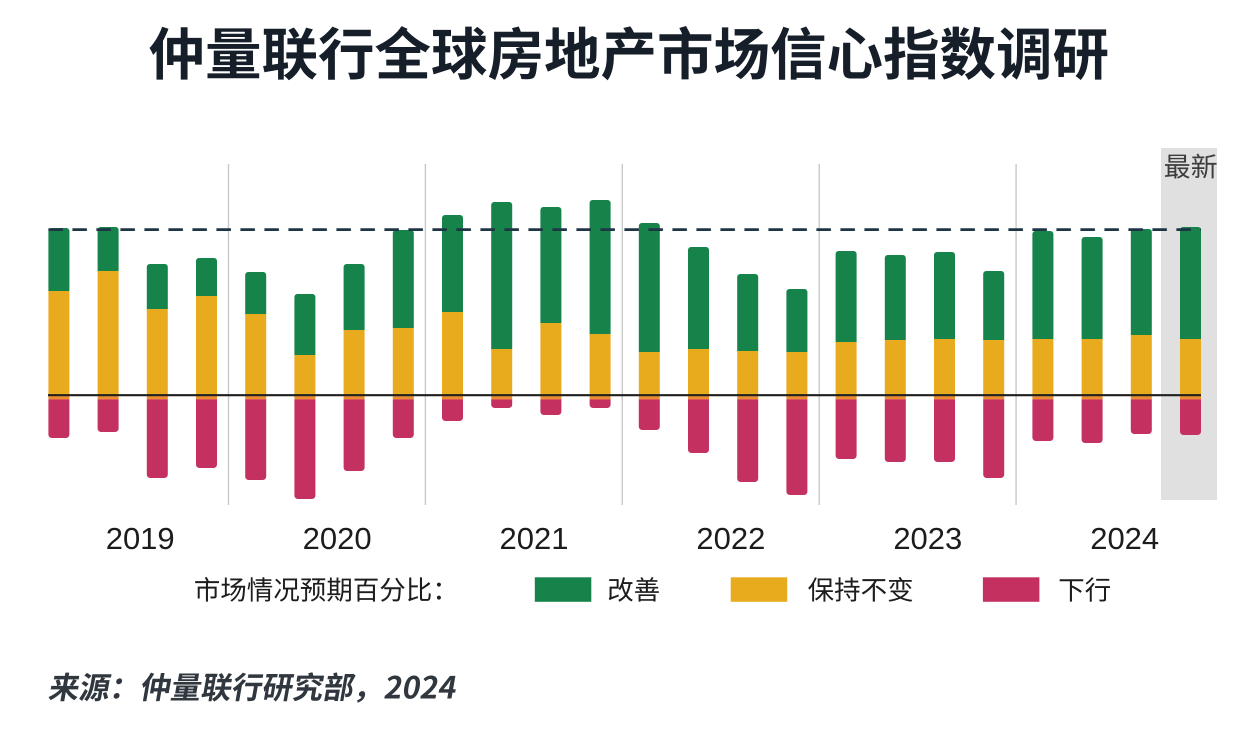 The width and height of the screenshot is (1260, 747). What do you see at coordinates (927, 538) in the screenshot?
I see `svg-text: 2023` at bounding box center [927, 538].